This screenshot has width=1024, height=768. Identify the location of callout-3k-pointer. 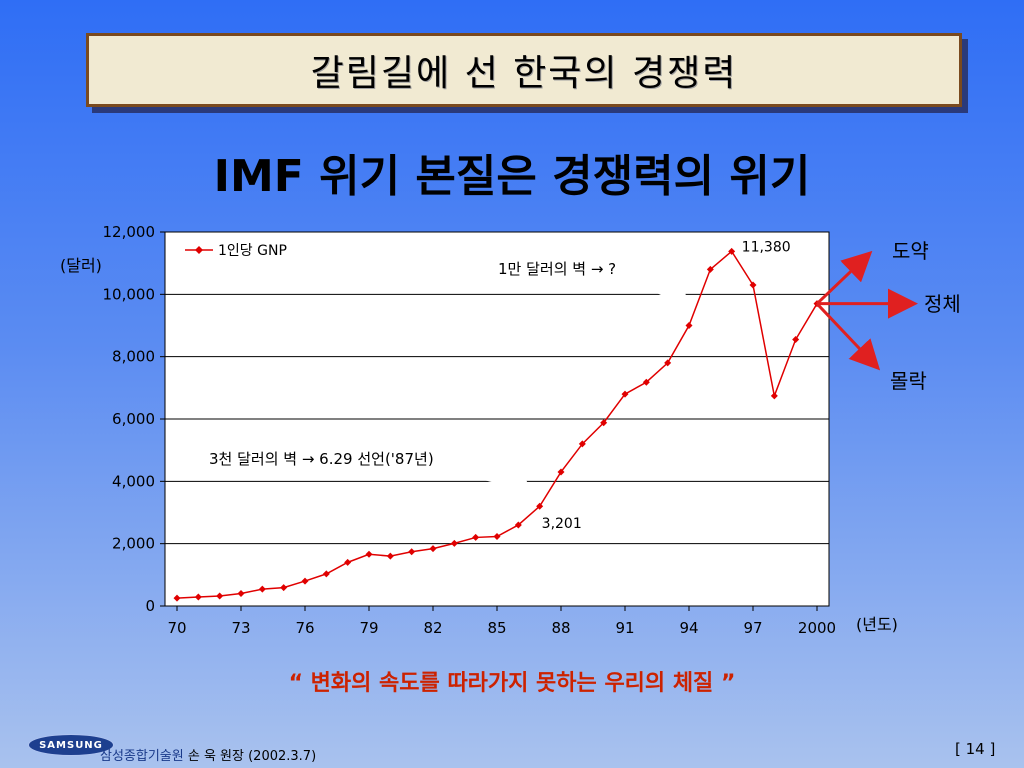
(505, 467).